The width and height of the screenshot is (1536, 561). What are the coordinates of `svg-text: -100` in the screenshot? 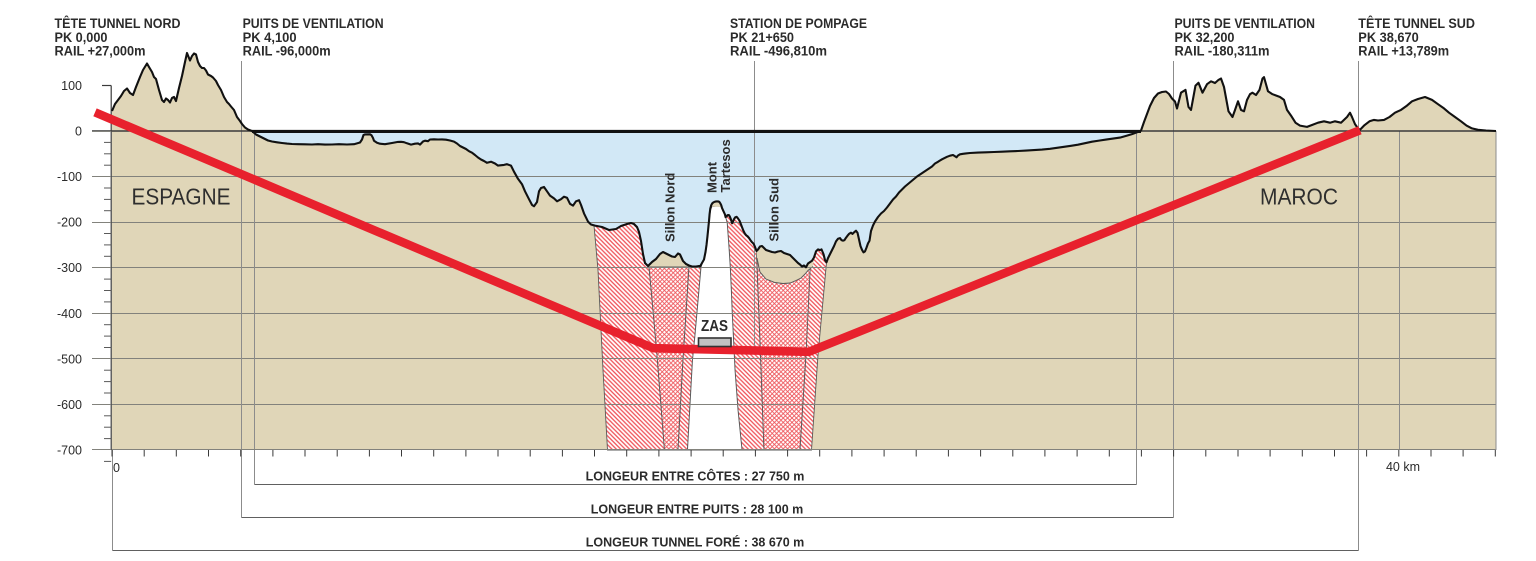 It's located at (69, 177).